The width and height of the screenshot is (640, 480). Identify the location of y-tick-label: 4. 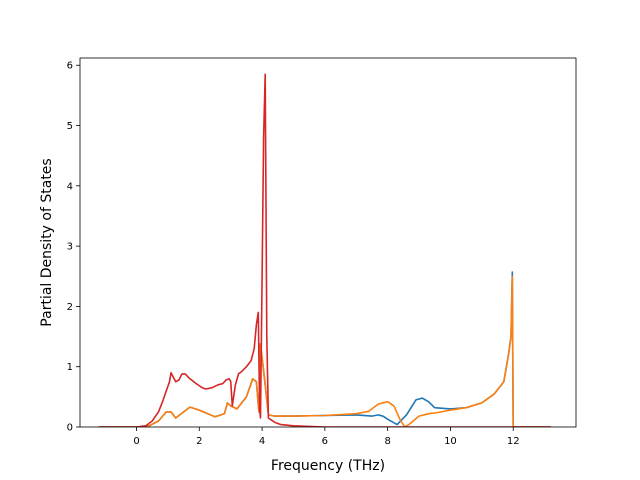
(70, 186).